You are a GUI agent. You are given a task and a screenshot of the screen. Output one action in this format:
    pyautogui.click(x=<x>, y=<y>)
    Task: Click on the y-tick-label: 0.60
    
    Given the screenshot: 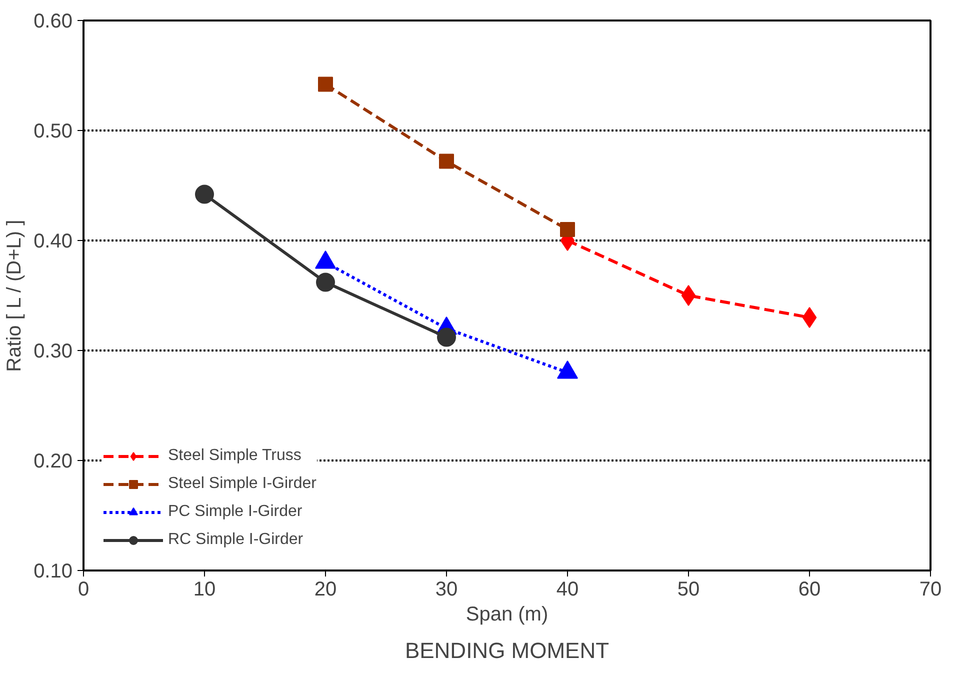 What is the action you would take?
    pyautogui.click(x=53, y=21)
    